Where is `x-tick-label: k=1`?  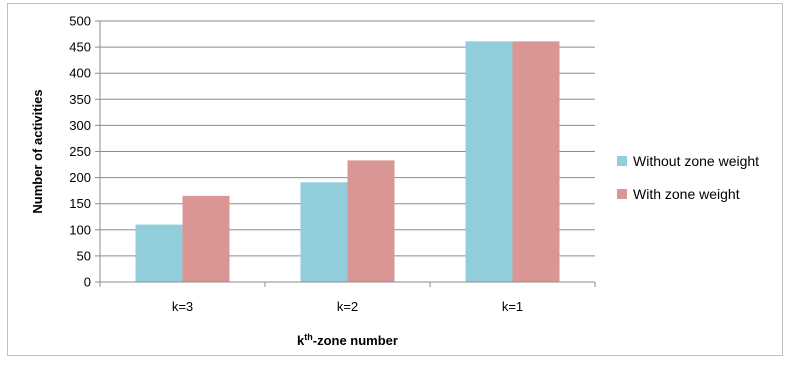
x-tick-label: k=1 is located at coordinates (512, 306).